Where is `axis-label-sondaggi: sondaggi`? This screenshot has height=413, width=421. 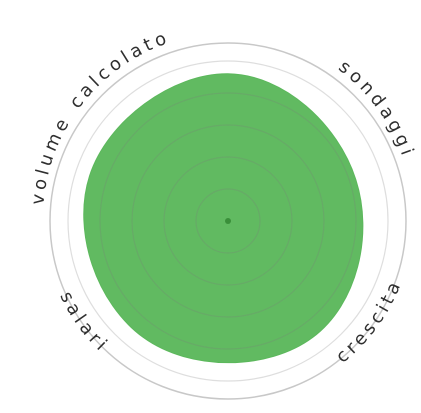
axis-label-sondaggi: sondaggi is located at coordinates (377, 108).